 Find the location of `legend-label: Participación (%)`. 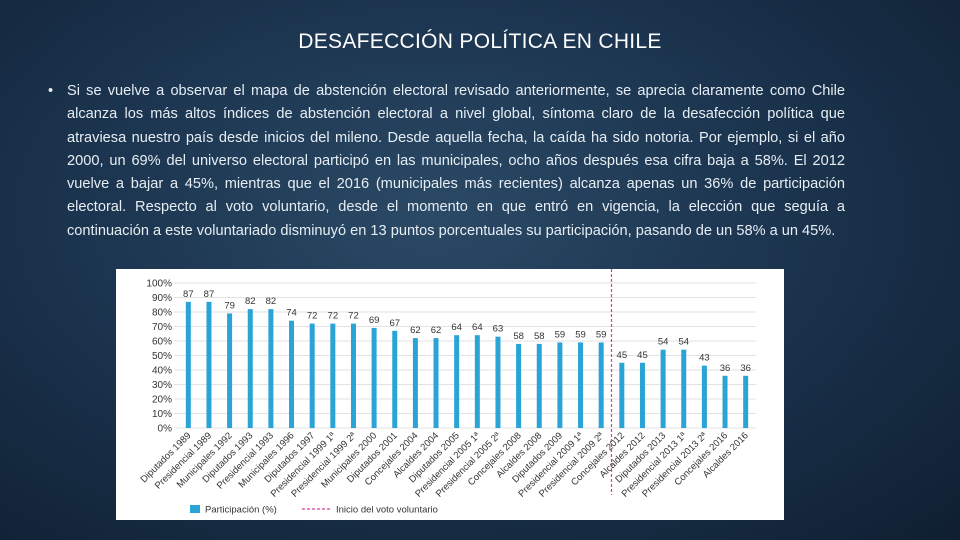

legend-label: Participación (%) is located at coordinates (241, 510).